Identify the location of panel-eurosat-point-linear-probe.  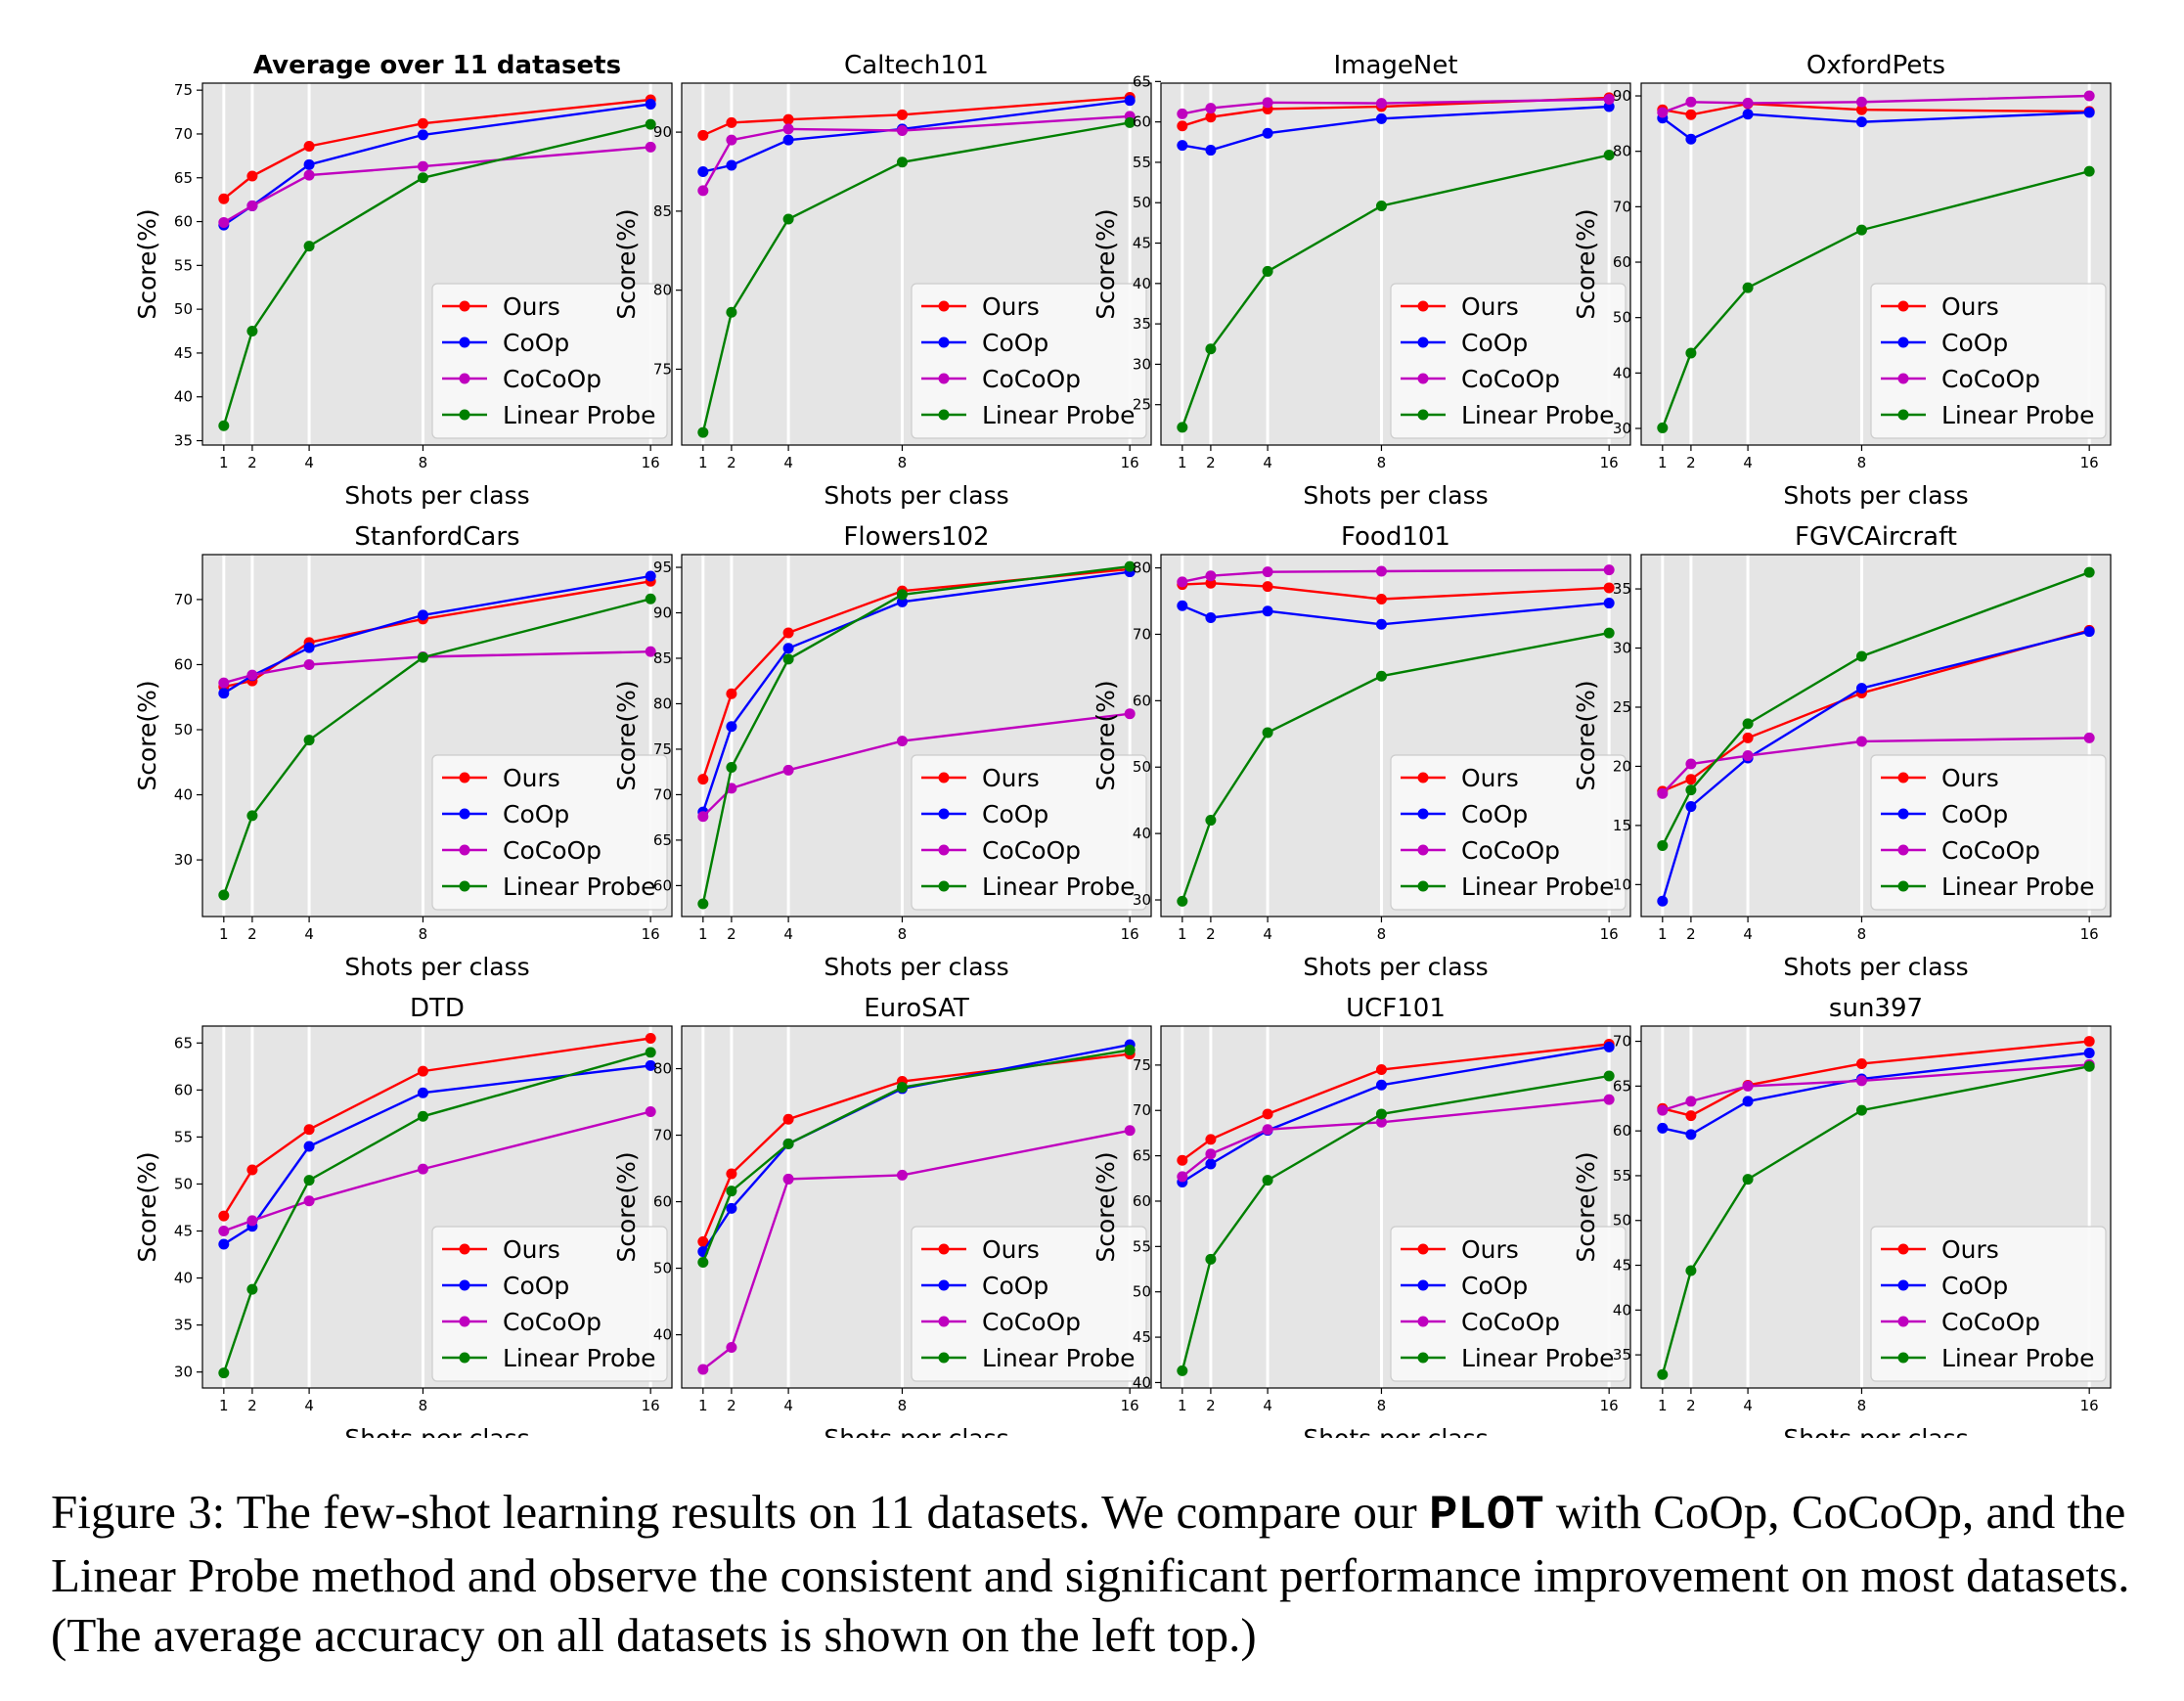
(703, 1262).